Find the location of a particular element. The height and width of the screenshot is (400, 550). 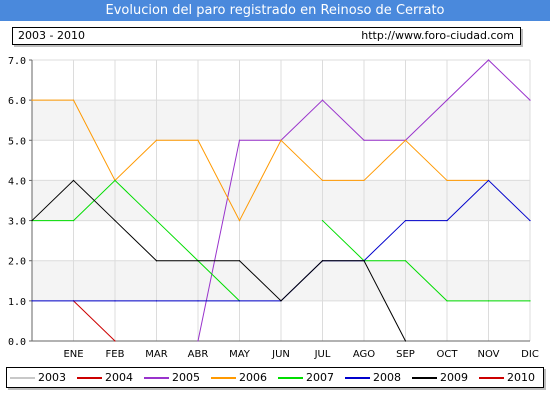

chart-legend: 2003 2004 2005 2006 2007 2008 2009 2010 is located at coordinates (275, 377).